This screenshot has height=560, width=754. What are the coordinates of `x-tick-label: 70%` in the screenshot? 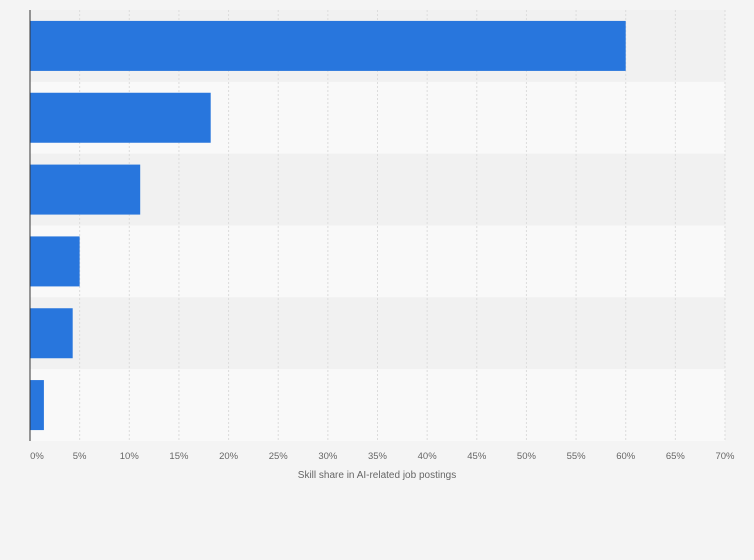 It's located at (725, 456).